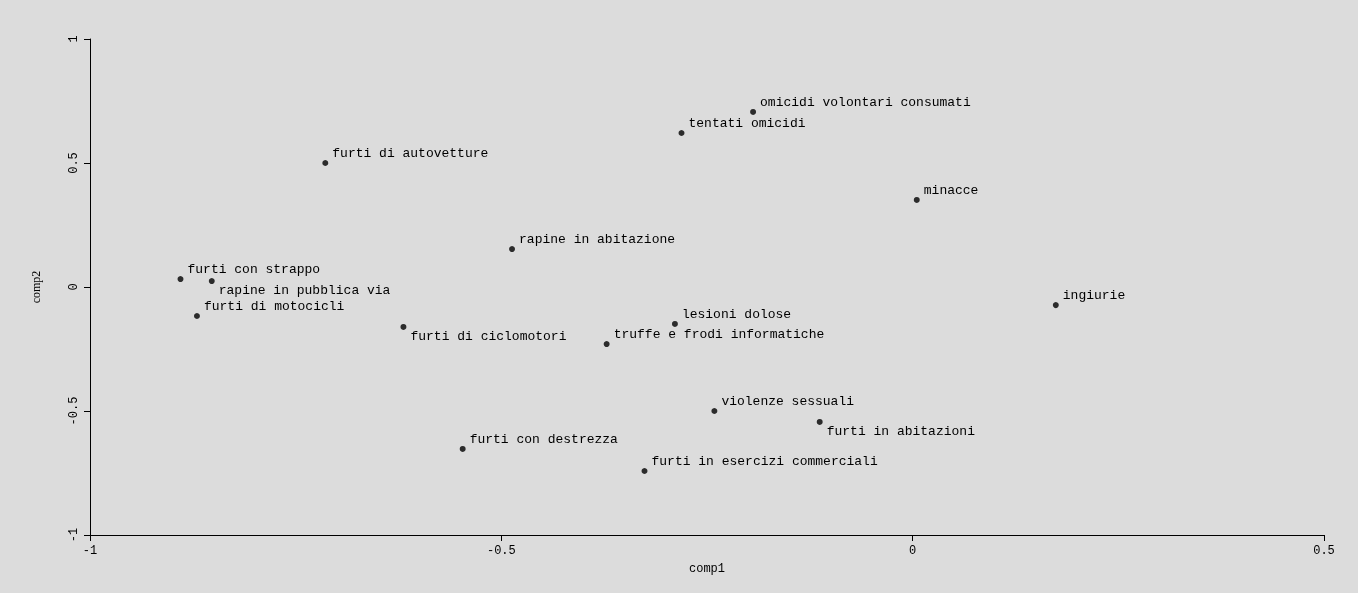 Image resolution: width=1358 pixels, height=593 pixels. What do you see at coordinates (597, 240) in the screenshot?
I see `annotation: rapine in abitazione` at bounding box center [597, 240].